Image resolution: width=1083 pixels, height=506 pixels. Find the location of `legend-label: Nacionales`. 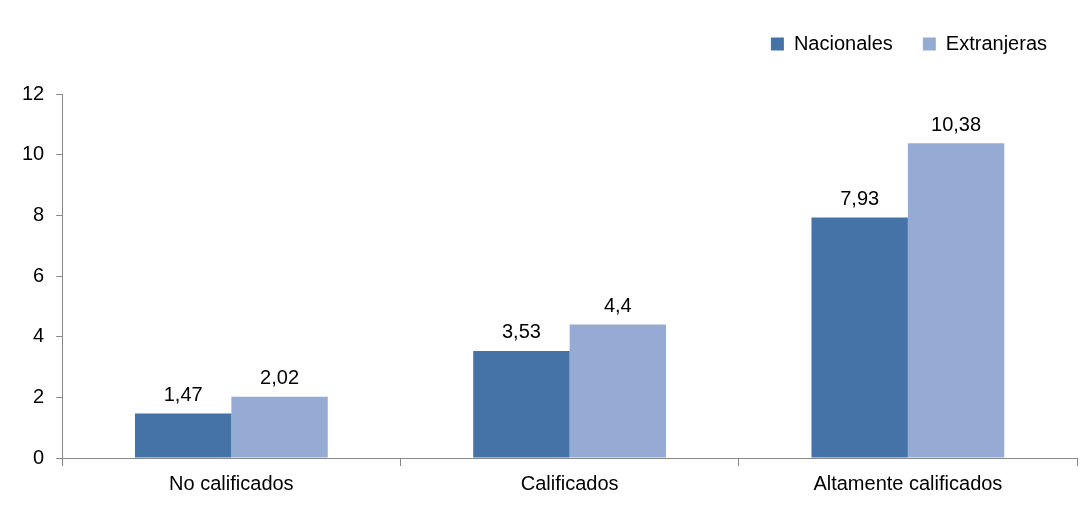

legend-label: Nacionales is located at coordinates (843, 42).